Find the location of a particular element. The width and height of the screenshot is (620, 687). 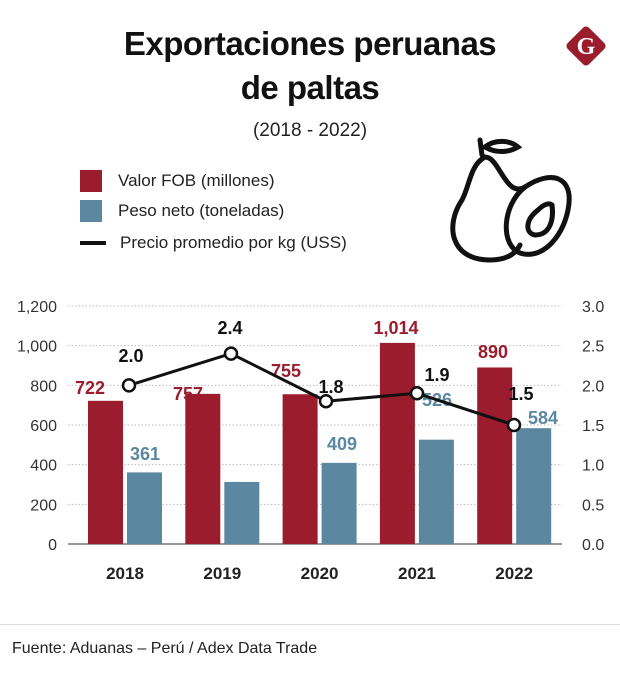

legend-item-precio: Precio promedio por kg (USS) is located at coordinates (213, 243).